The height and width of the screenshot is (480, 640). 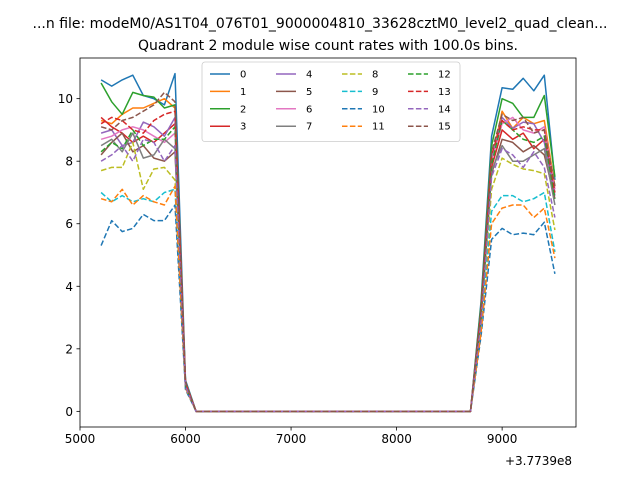 I want to click on legend-label-14: 14, so click(x=444, y=109).